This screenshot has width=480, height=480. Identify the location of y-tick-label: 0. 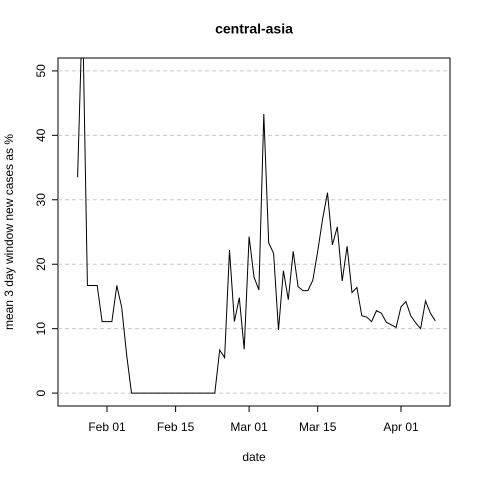
(41, 392).